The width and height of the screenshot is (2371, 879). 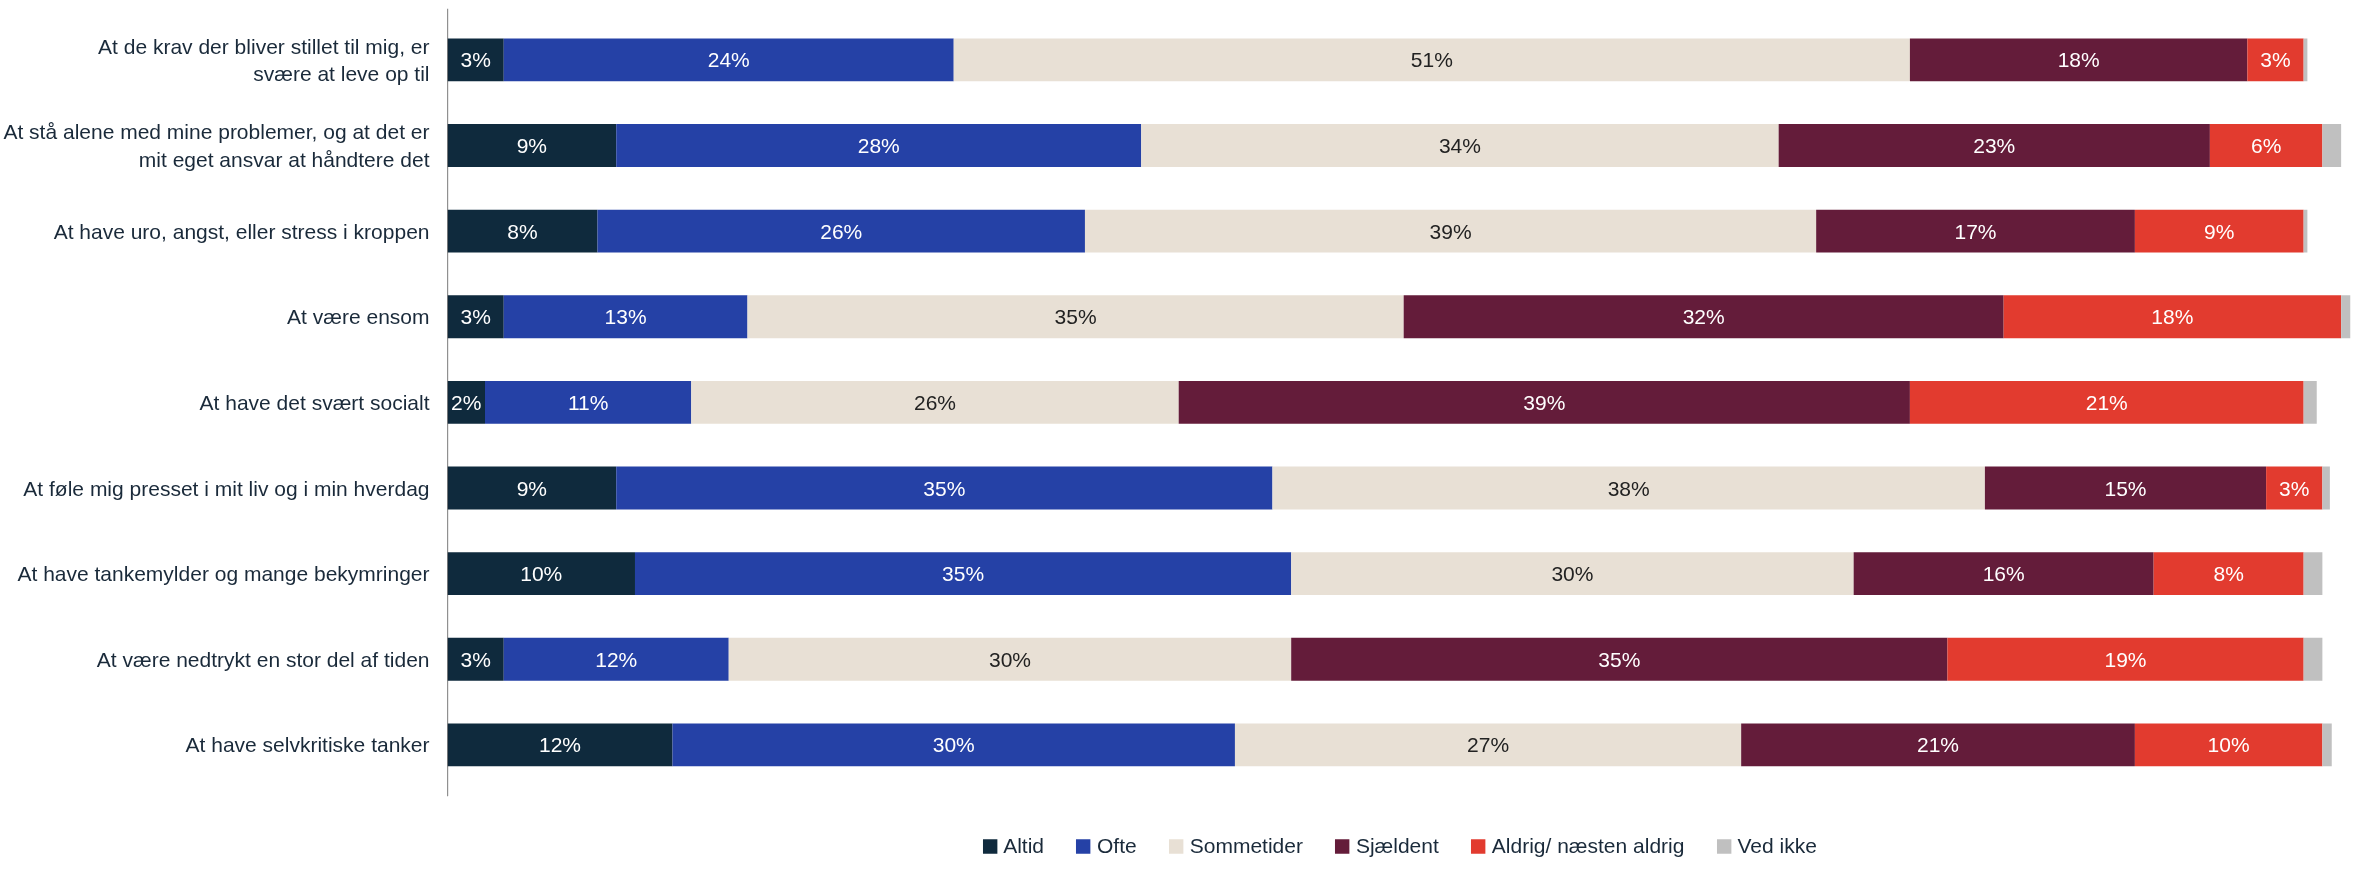 I want to click on data-label: 51%, so click(x=1431, y=60).